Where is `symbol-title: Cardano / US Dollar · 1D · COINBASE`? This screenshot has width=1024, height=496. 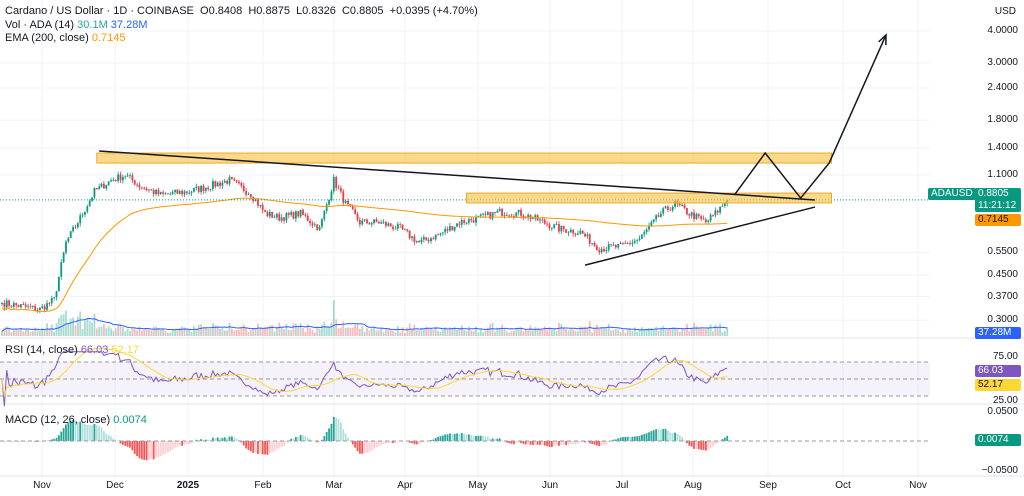
symbol-title: Cardano / US Dollar · 1D · COINBASE is located at coordinates (99, 11).